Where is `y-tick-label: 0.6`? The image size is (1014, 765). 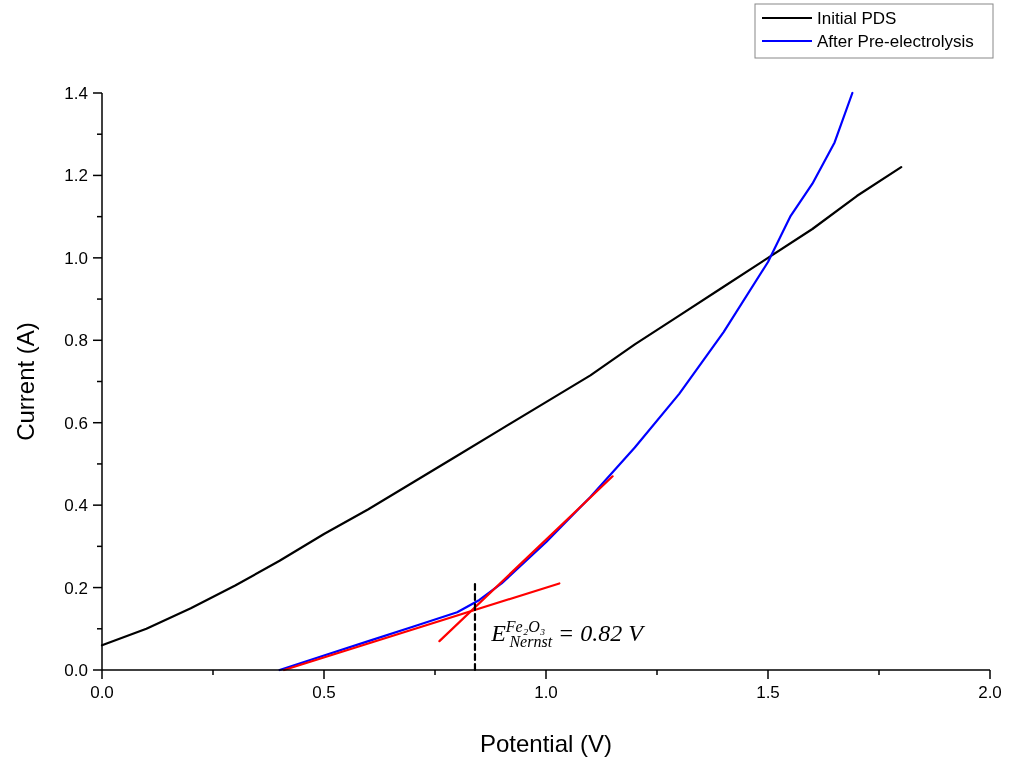
y-tick-label: 0.6 is located at coordinates (76, 423).